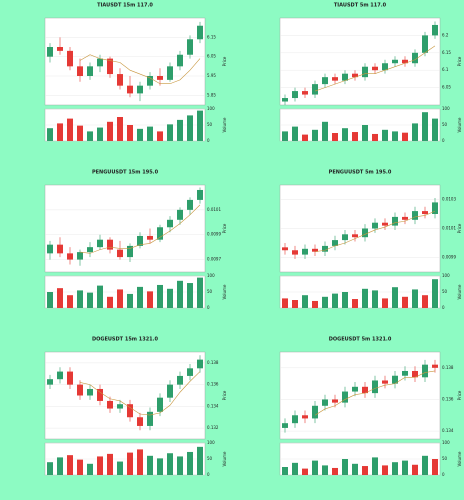  Describe the element at coordinates (443, 307) in the screenshot. I see `volume-tick-label: 0` at that location.